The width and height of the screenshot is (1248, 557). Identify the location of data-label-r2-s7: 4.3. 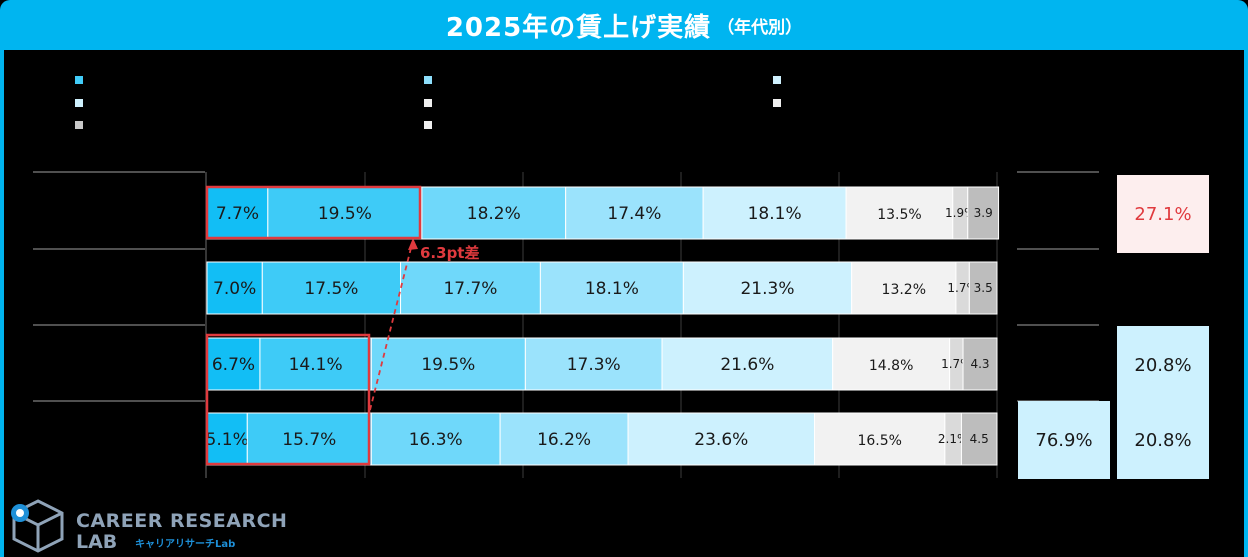
(979, 364).